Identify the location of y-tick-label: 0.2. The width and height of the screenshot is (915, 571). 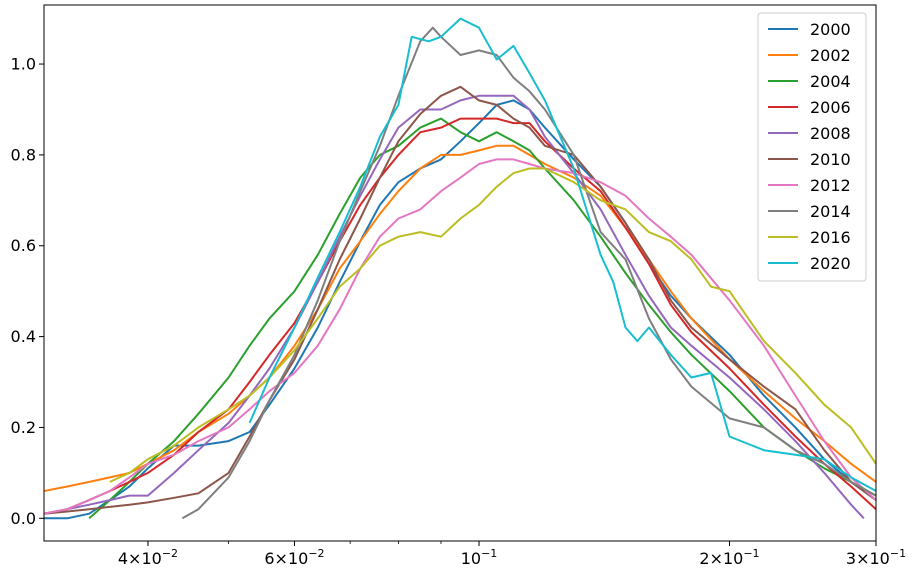
(23, 427).